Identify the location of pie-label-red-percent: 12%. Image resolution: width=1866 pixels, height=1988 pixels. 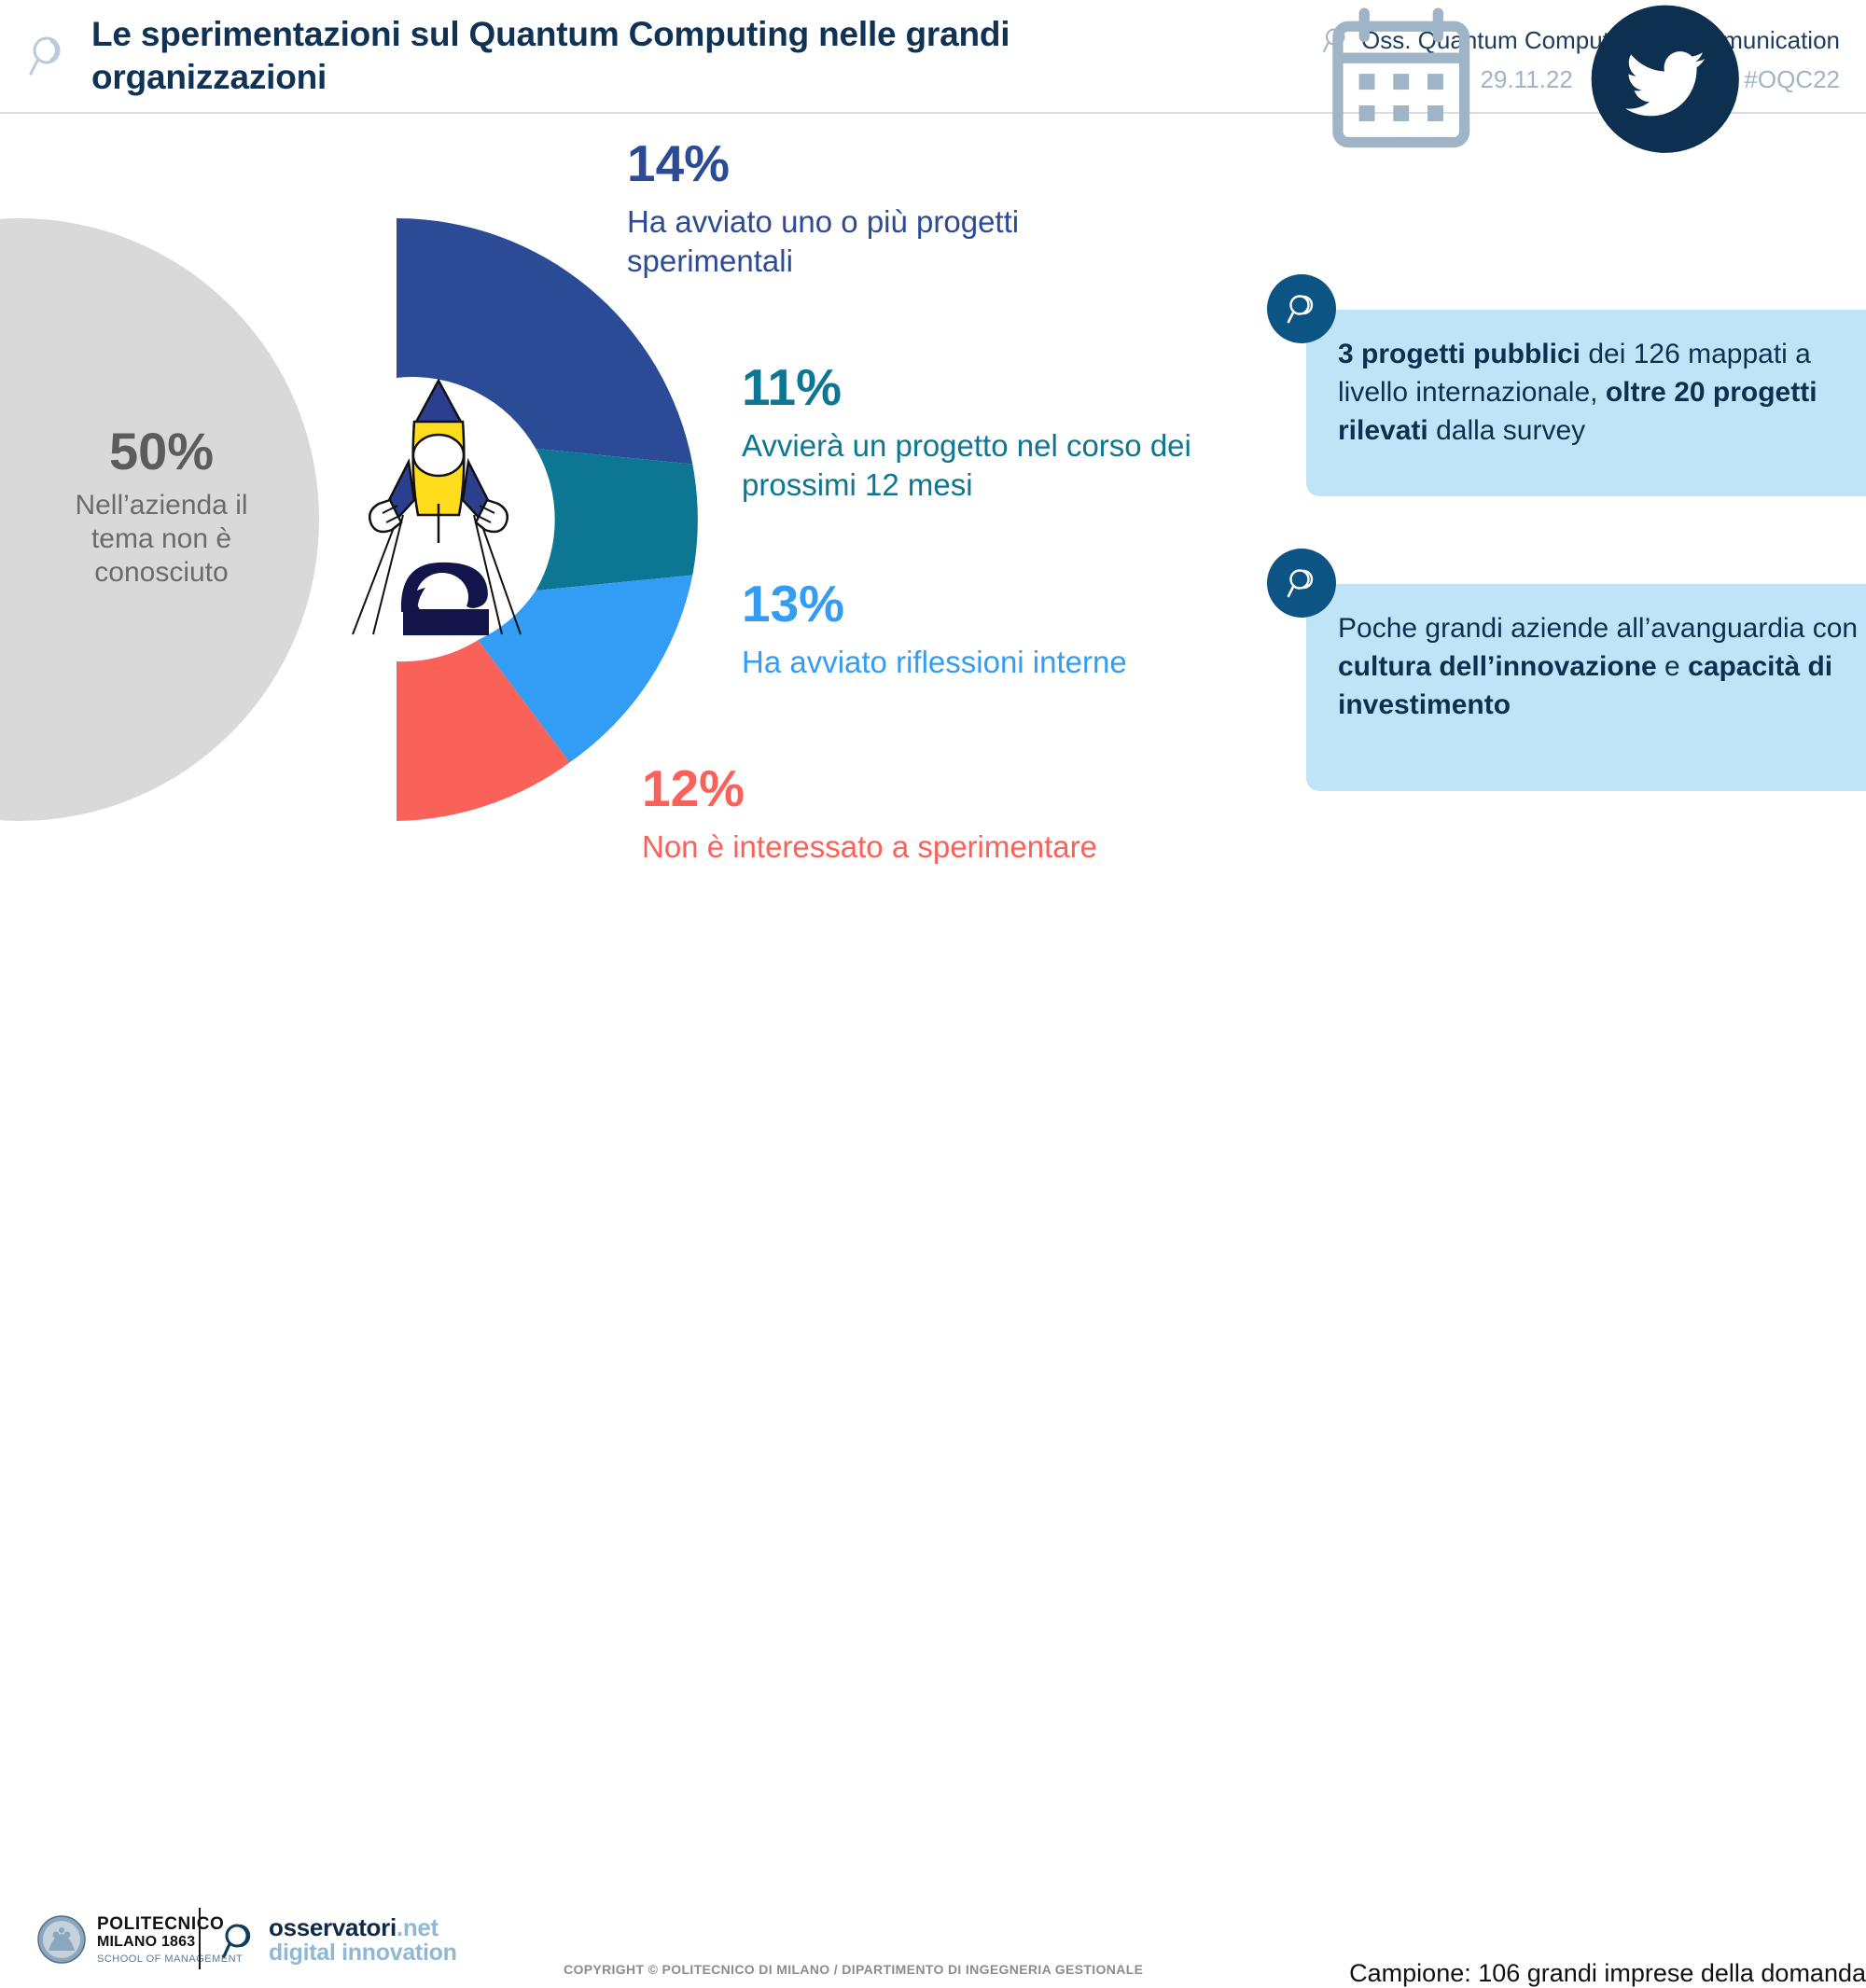
(693, 788).